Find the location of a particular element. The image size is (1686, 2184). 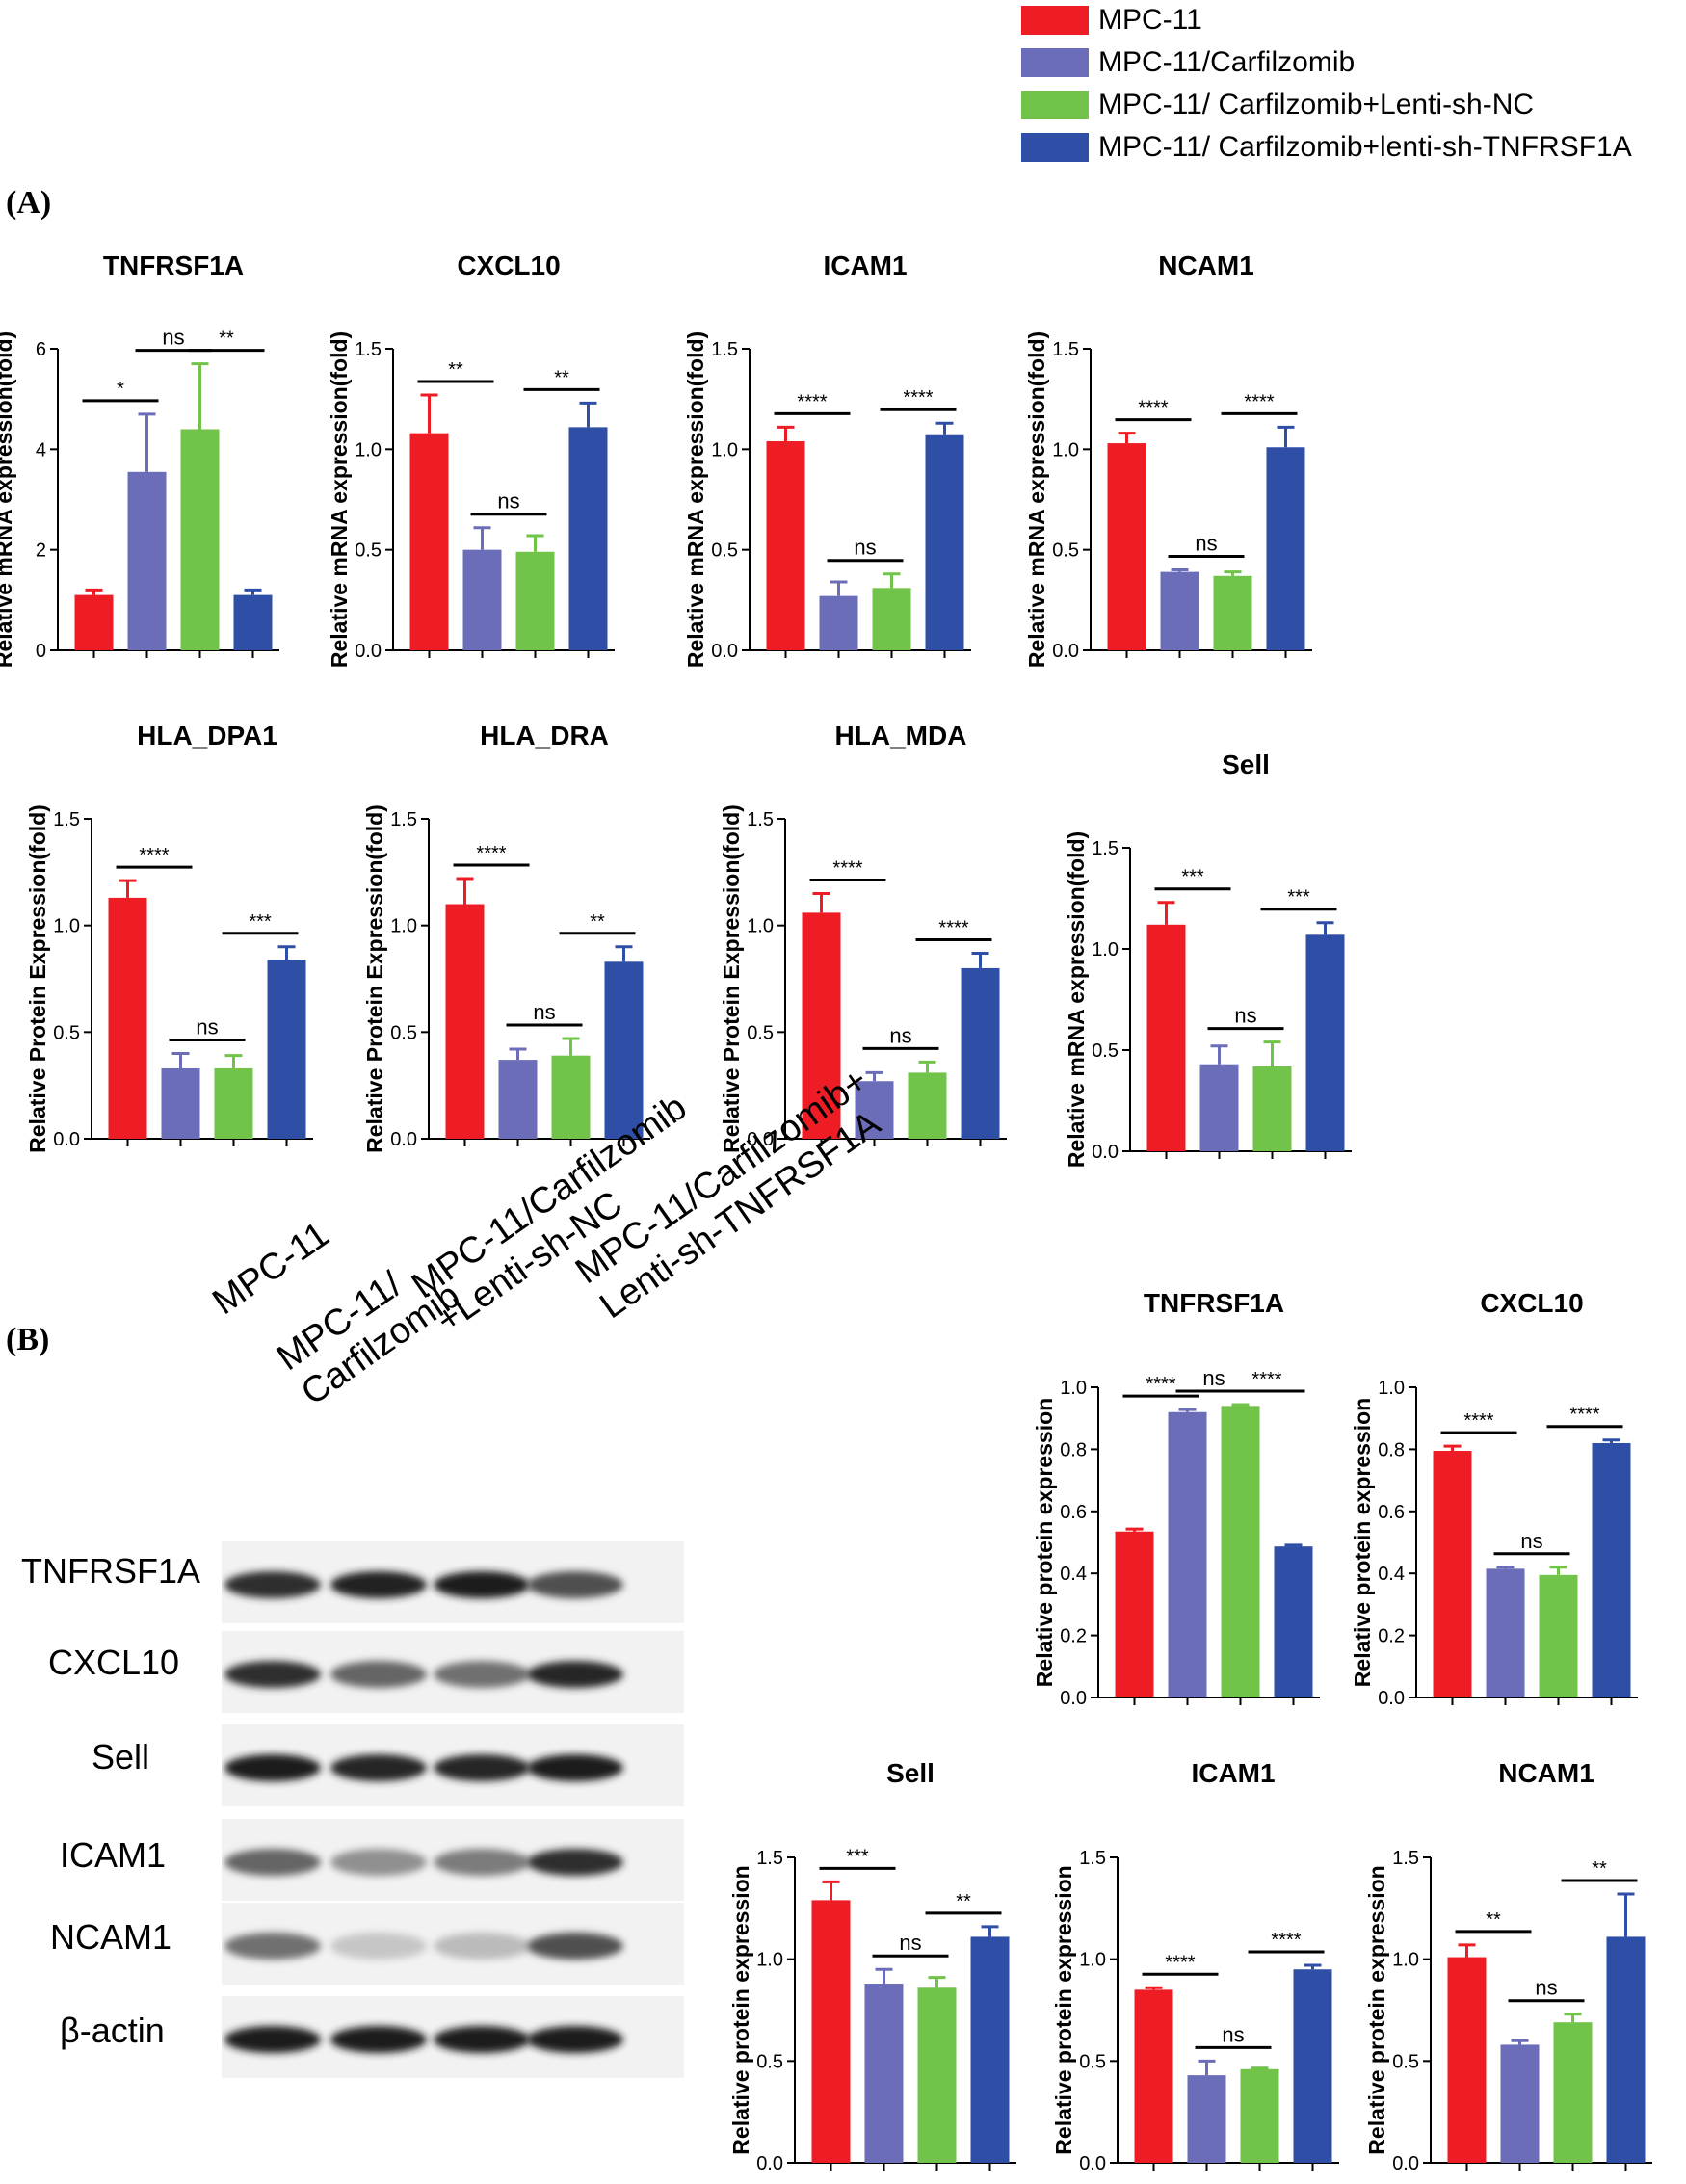

chart-title: TNFRSF1A is located at coordinates (1214, 1303).